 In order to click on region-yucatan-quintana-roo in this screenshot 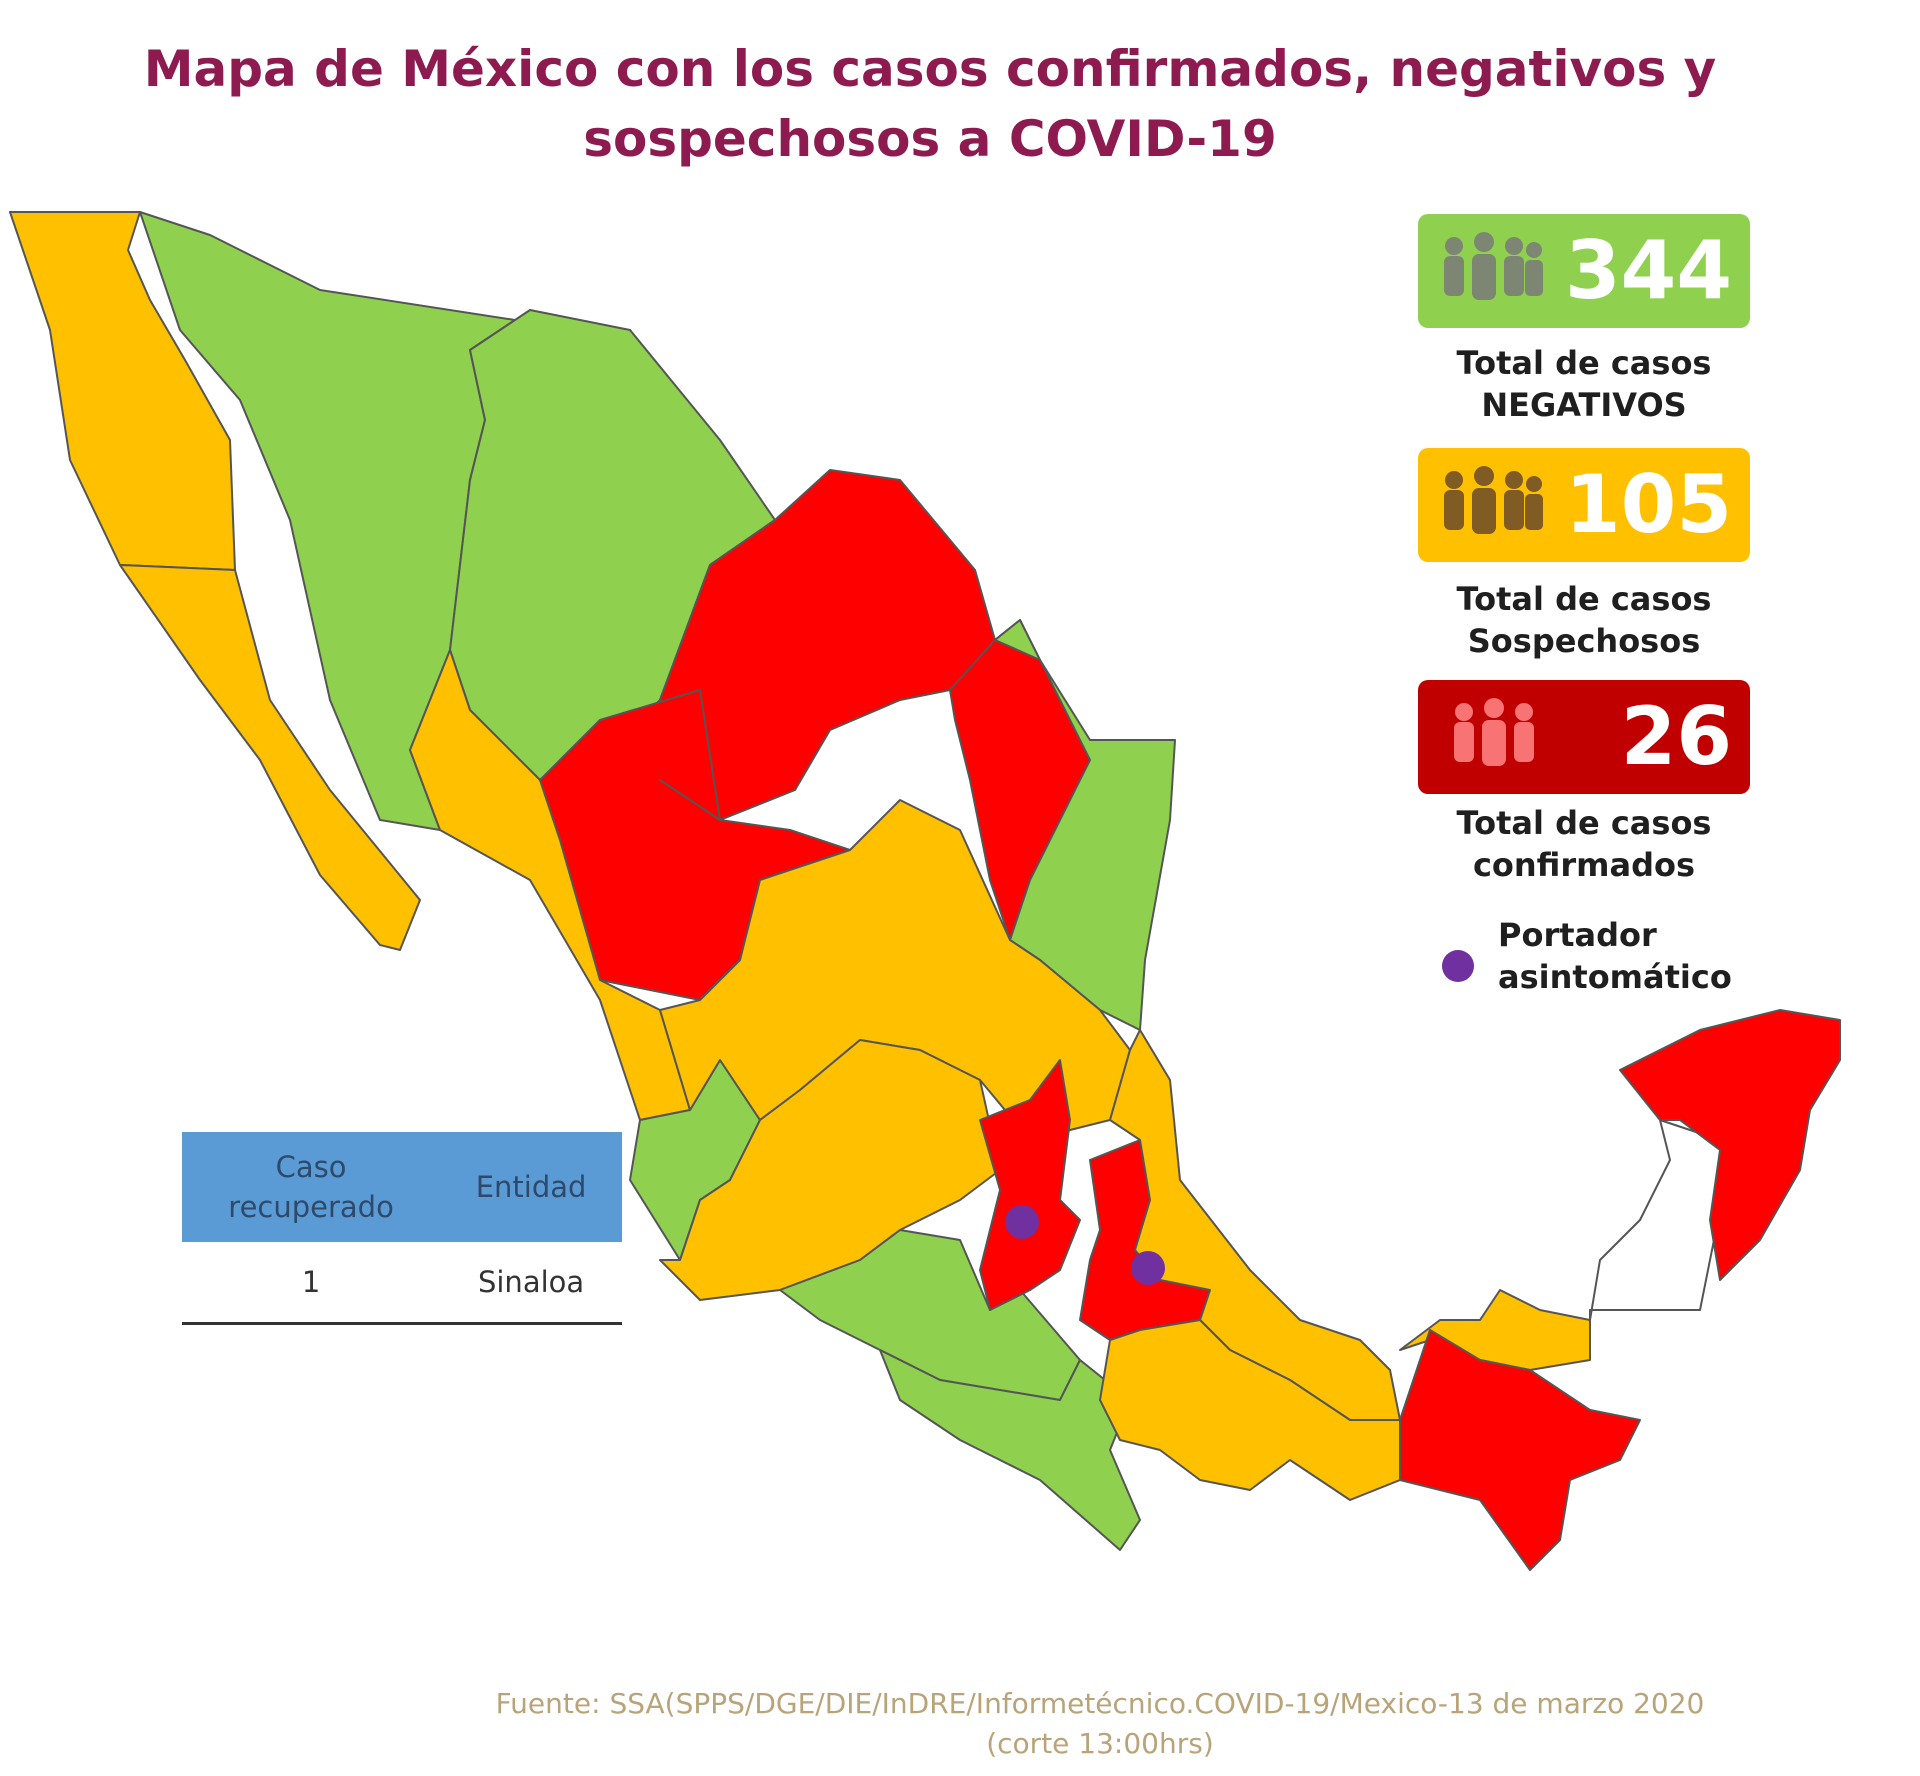, I will do `click(1730, 1145)`.